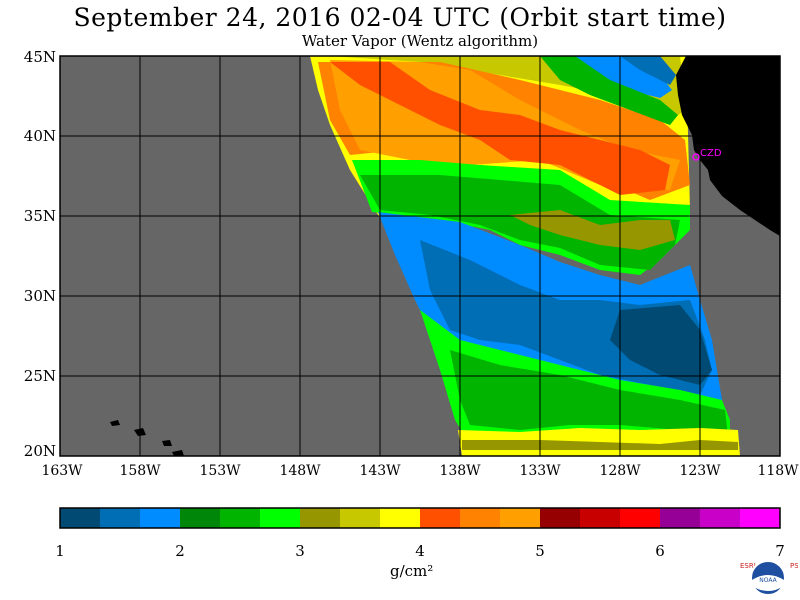 The image size is (800, 600). Describe the element at coordinates (180, 551) in the screenshot. I see `colorbar-tick-label: 2` at that location.